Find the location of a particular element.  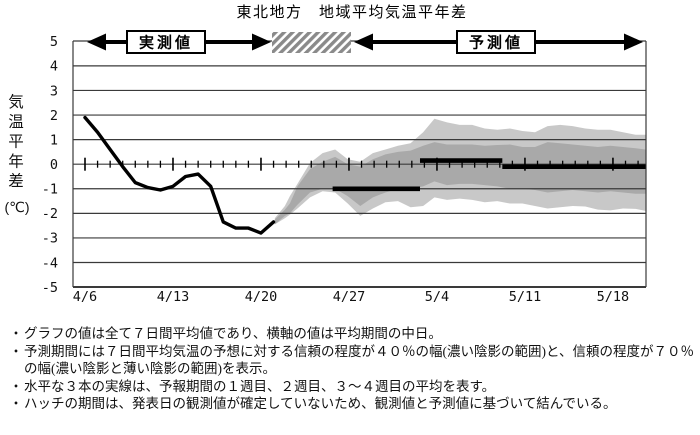

svg-text: -3 is located at coordinates (50, 239).